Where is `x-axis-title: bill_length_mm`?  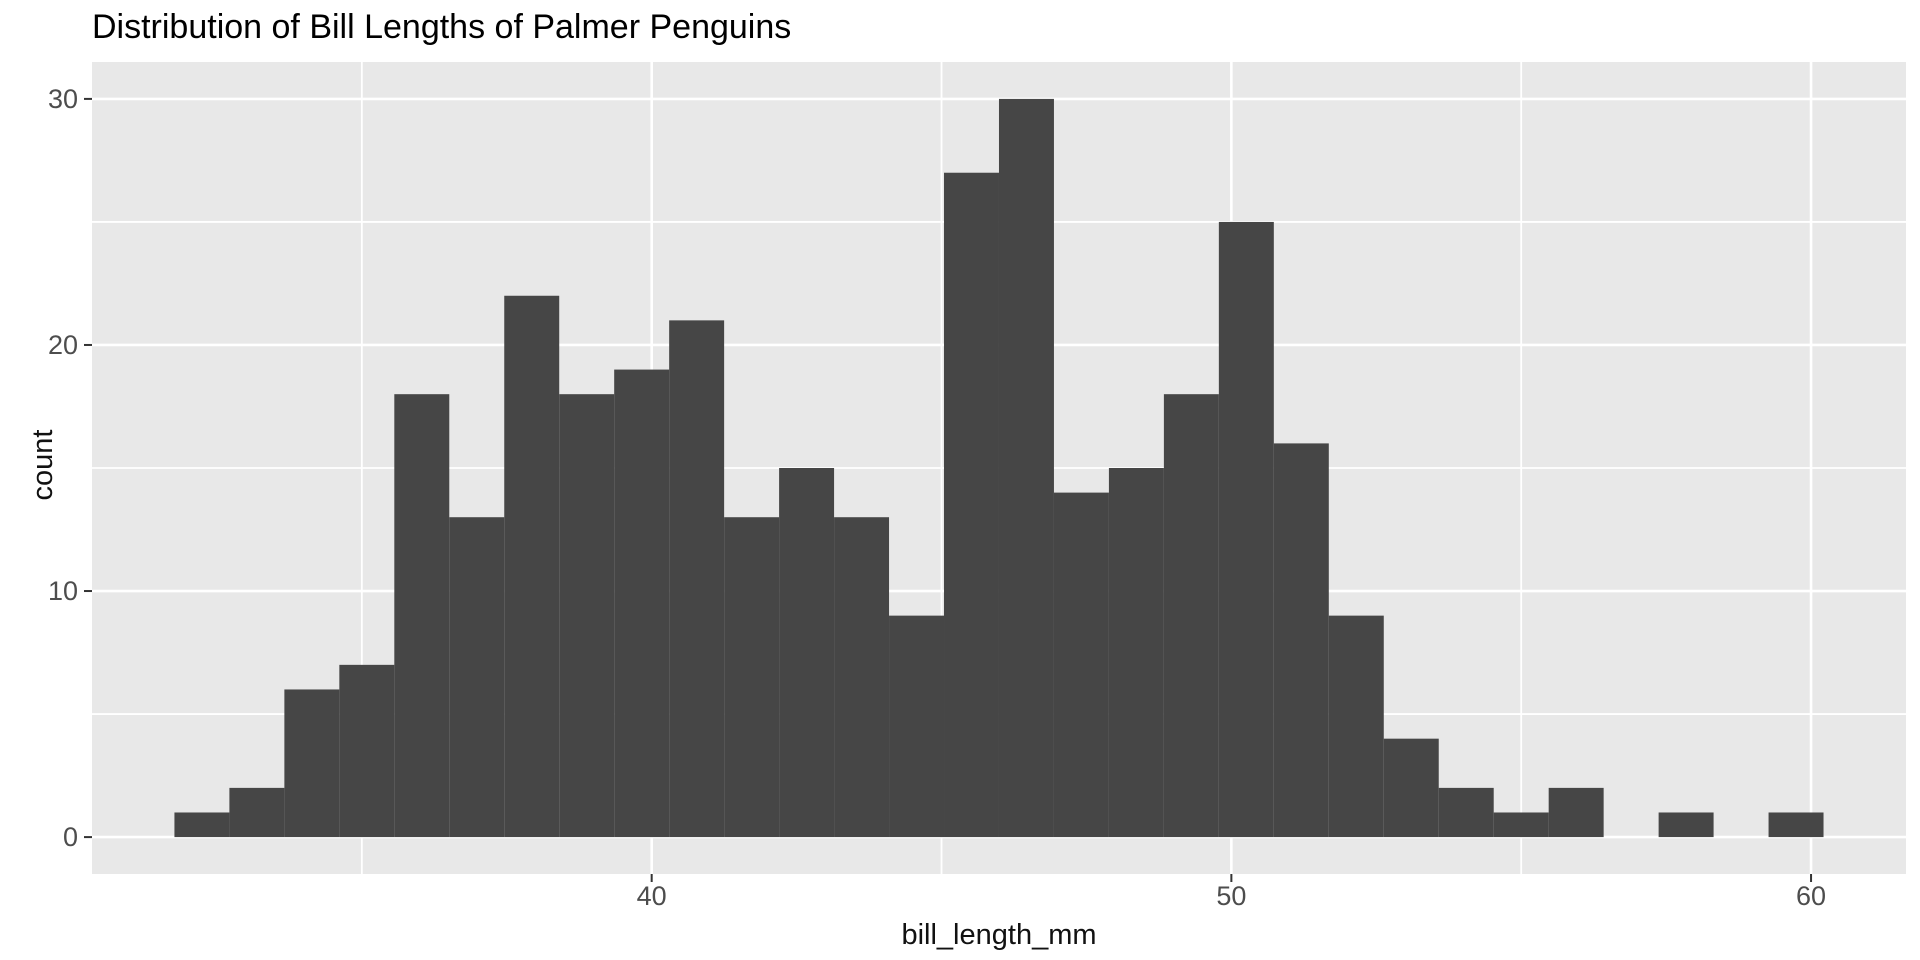 x-axis-title: bill_length_mm is located at coordinates (998, 935).